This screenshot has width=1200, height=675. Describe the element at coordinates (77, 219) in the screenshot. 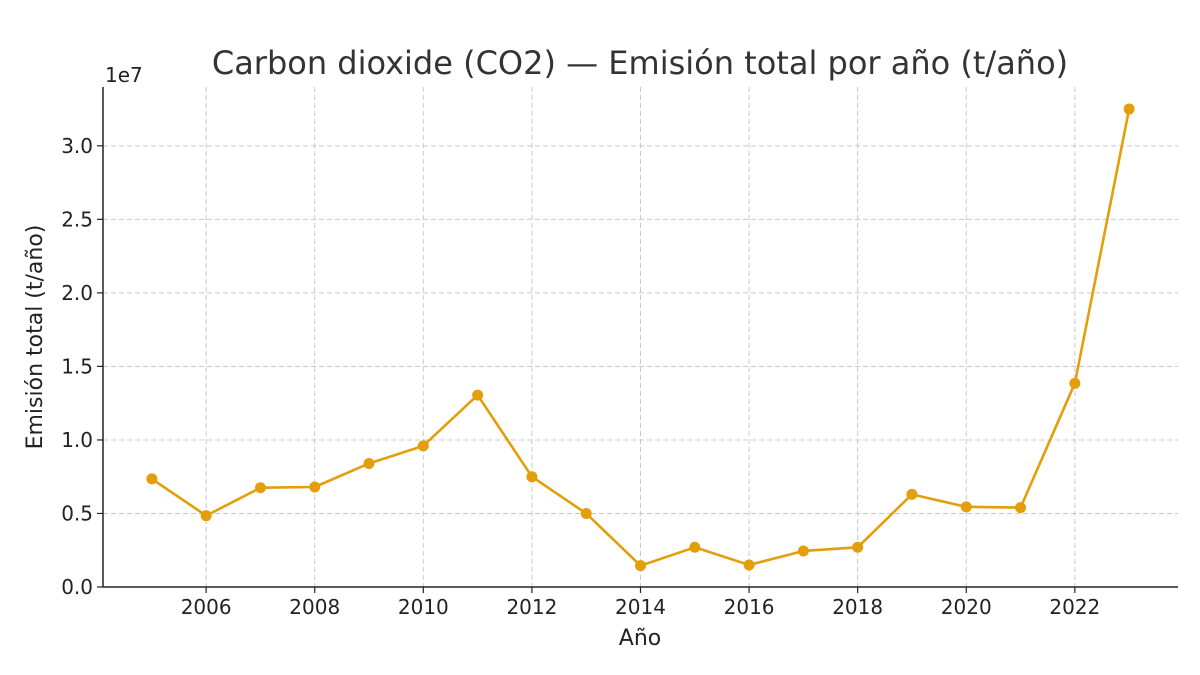

I see `y-tick-label: 2.5` at that location.